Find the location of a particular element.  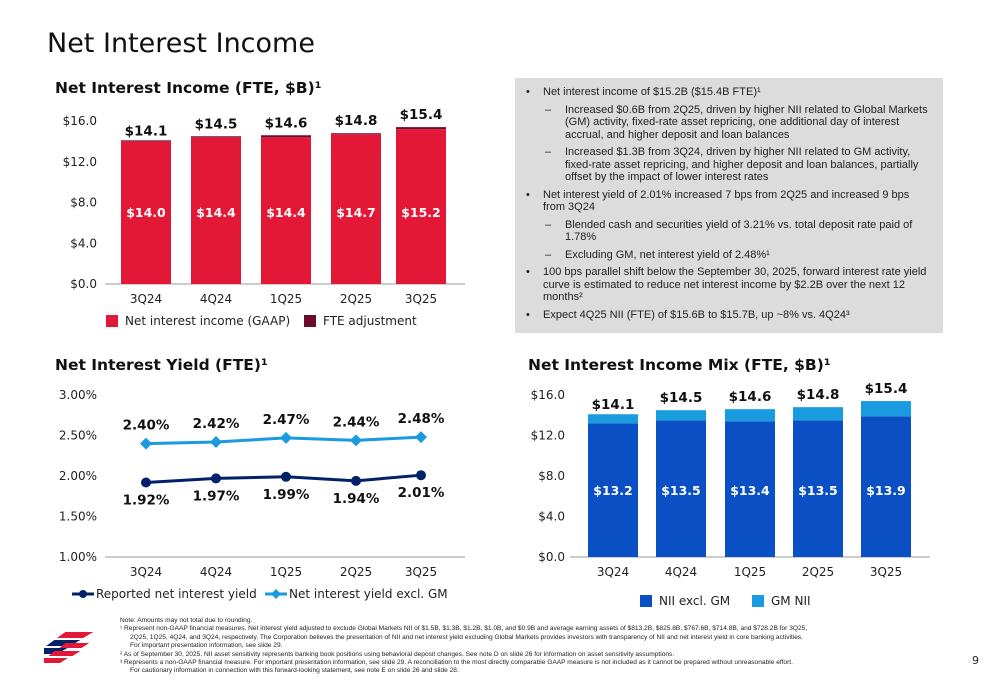

y-tick-label: 2.00% is located at coordinates (78, 476).